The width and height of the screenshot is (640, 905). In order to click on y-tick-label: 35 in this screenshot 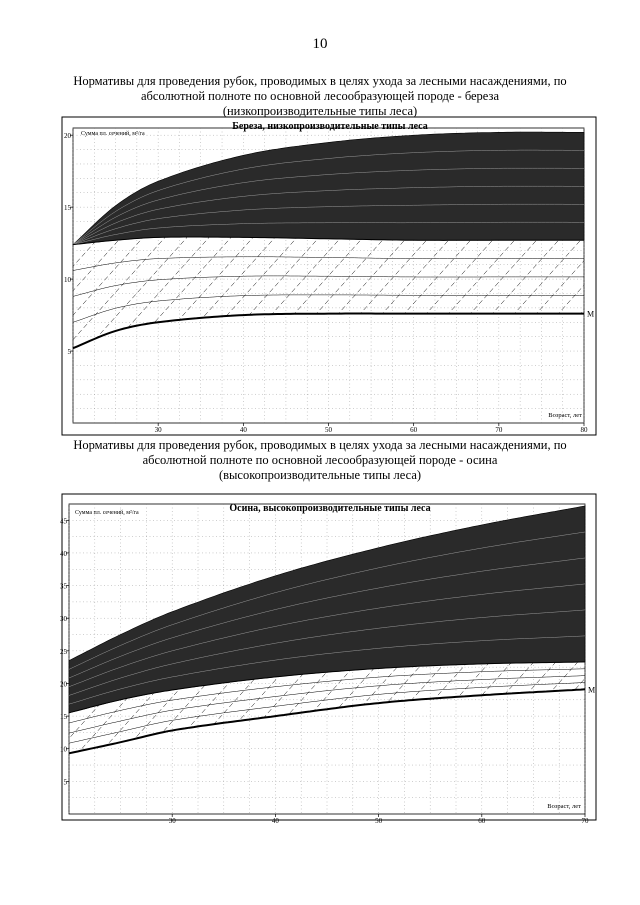, I will do `click(64, 587)`.